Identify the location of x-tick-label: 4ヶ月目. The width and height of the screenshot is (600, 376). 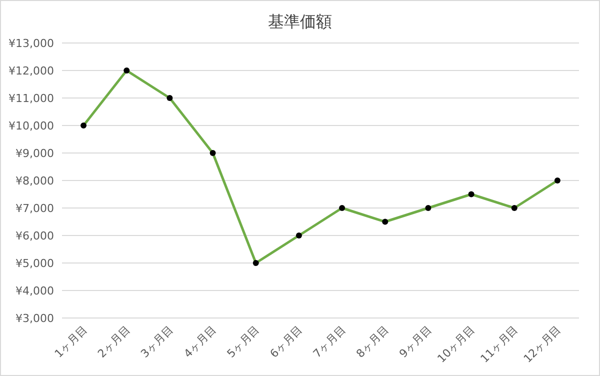
(200, 341).